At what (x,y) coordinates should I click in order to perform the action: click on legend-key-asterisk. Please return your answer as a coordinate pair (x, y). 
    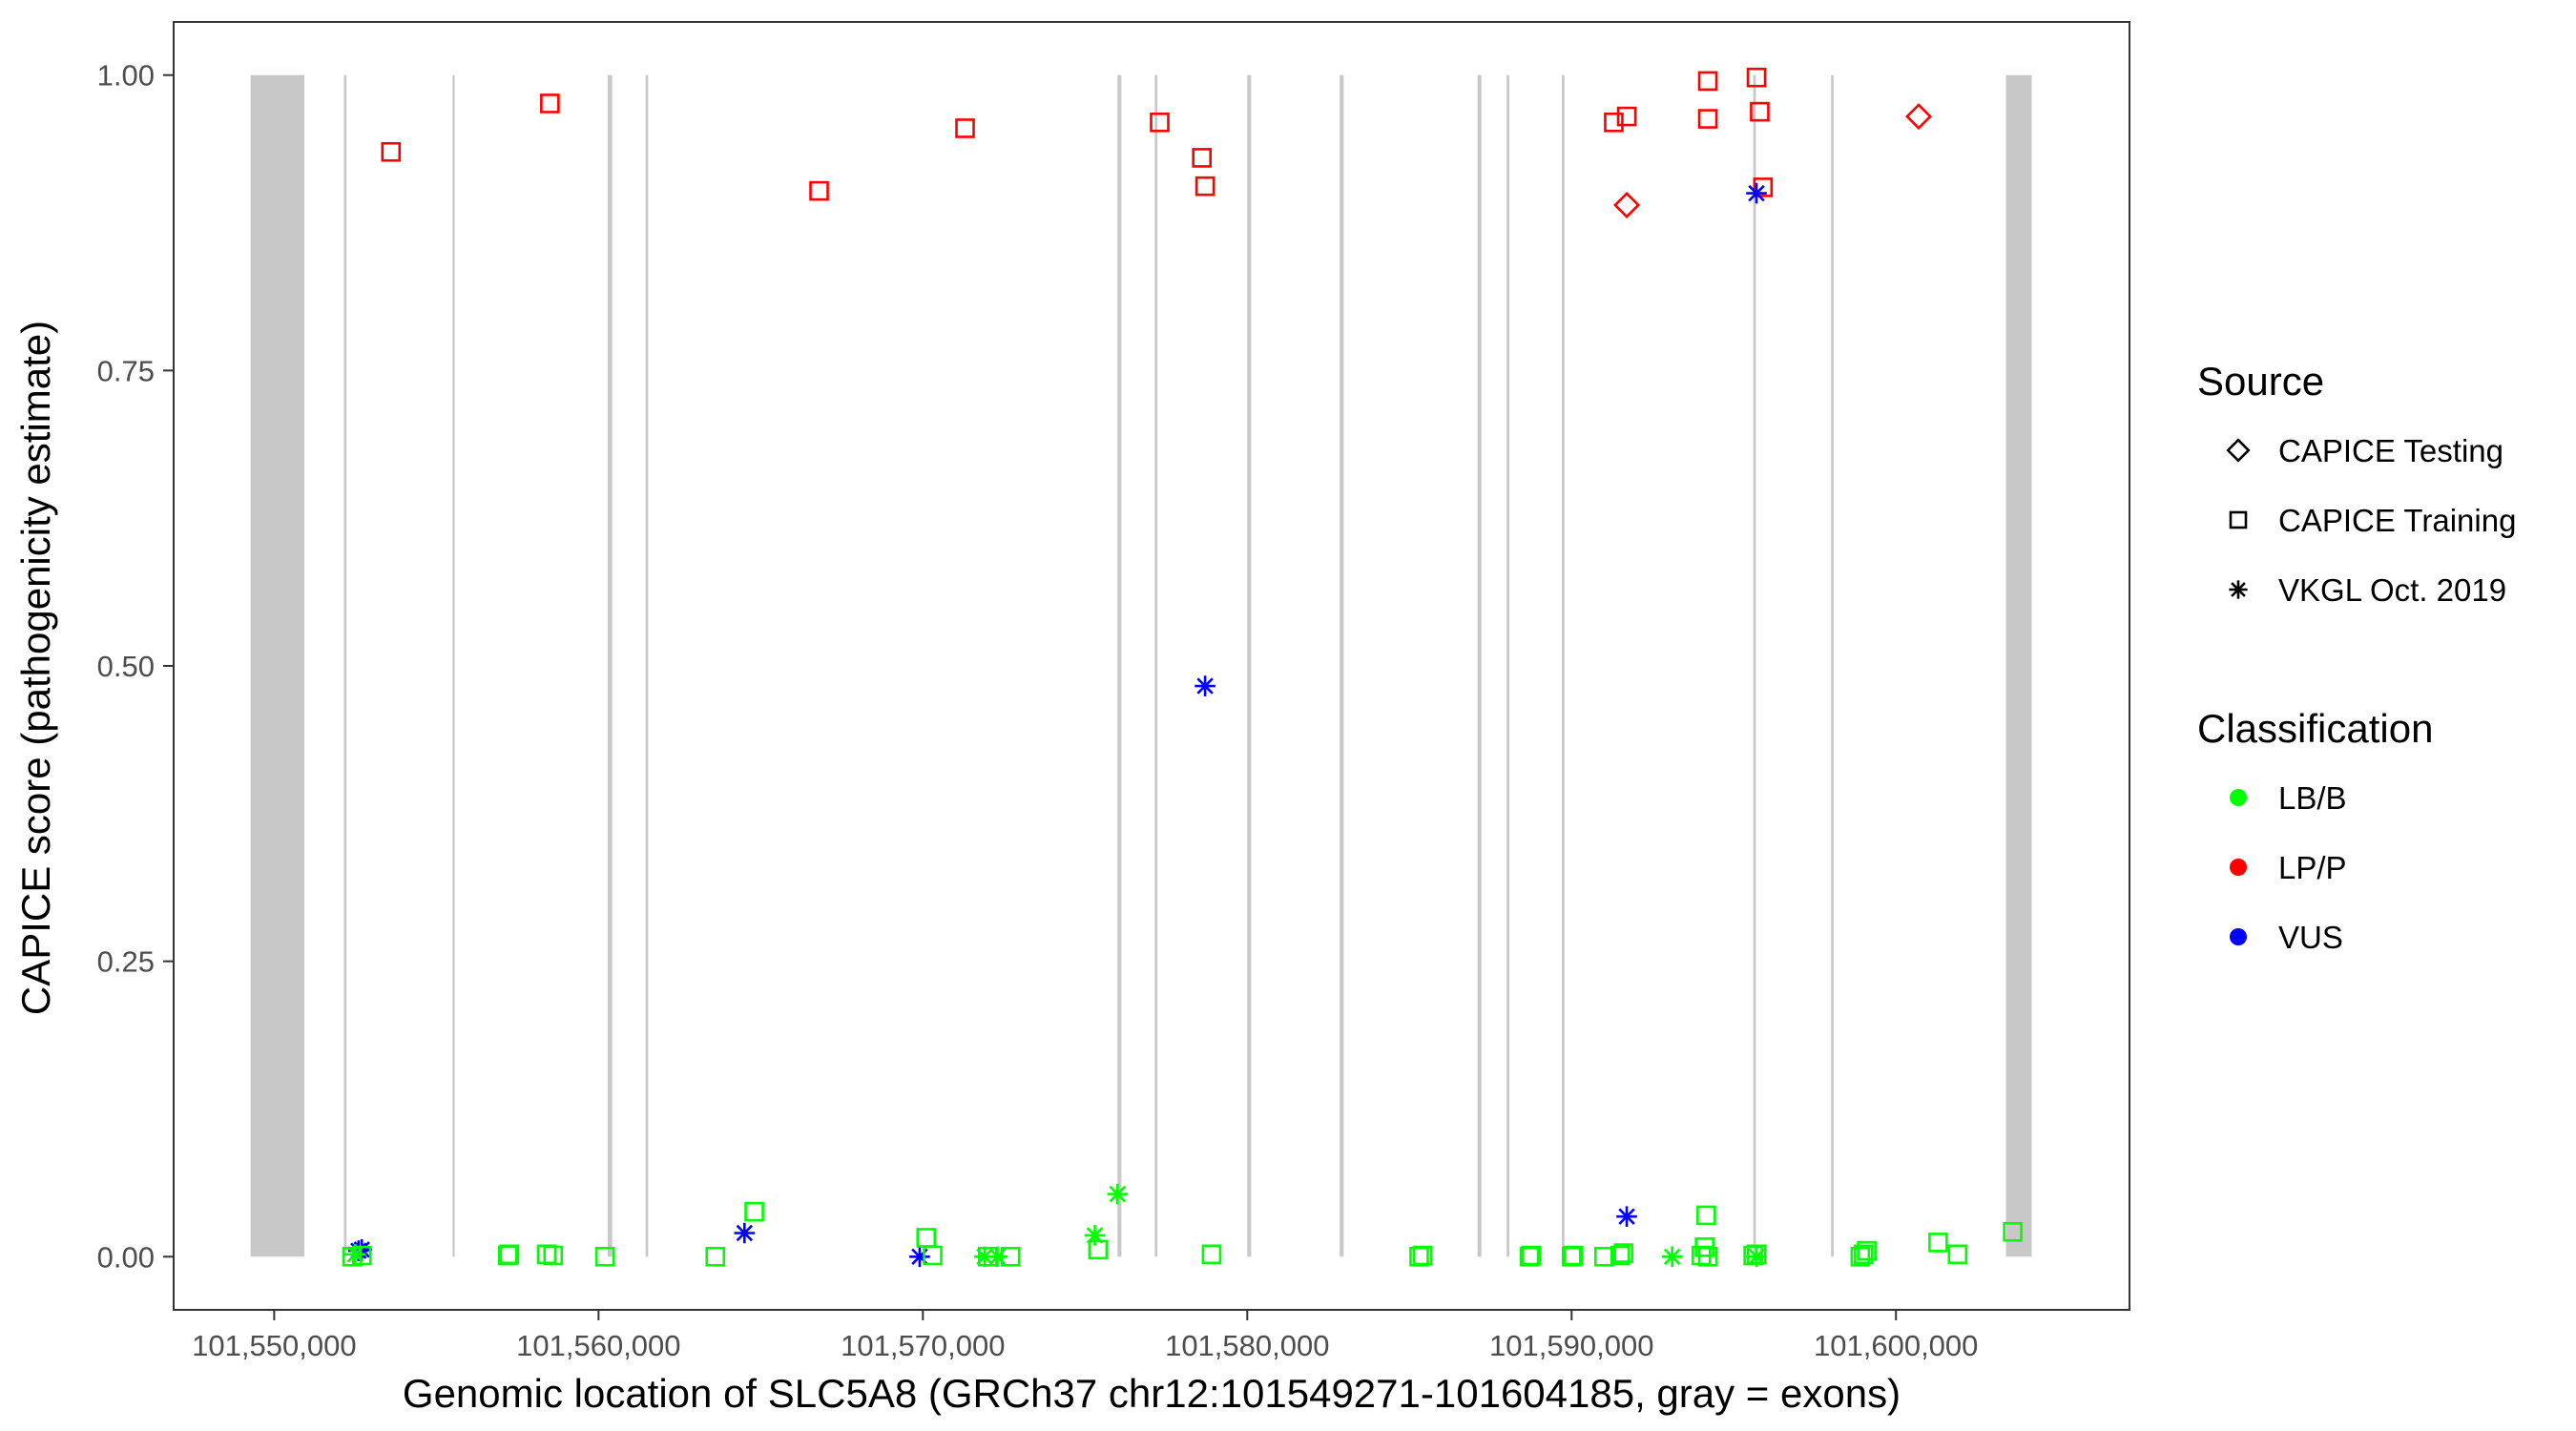
    Looking at the image, I should click on (2238, 590).